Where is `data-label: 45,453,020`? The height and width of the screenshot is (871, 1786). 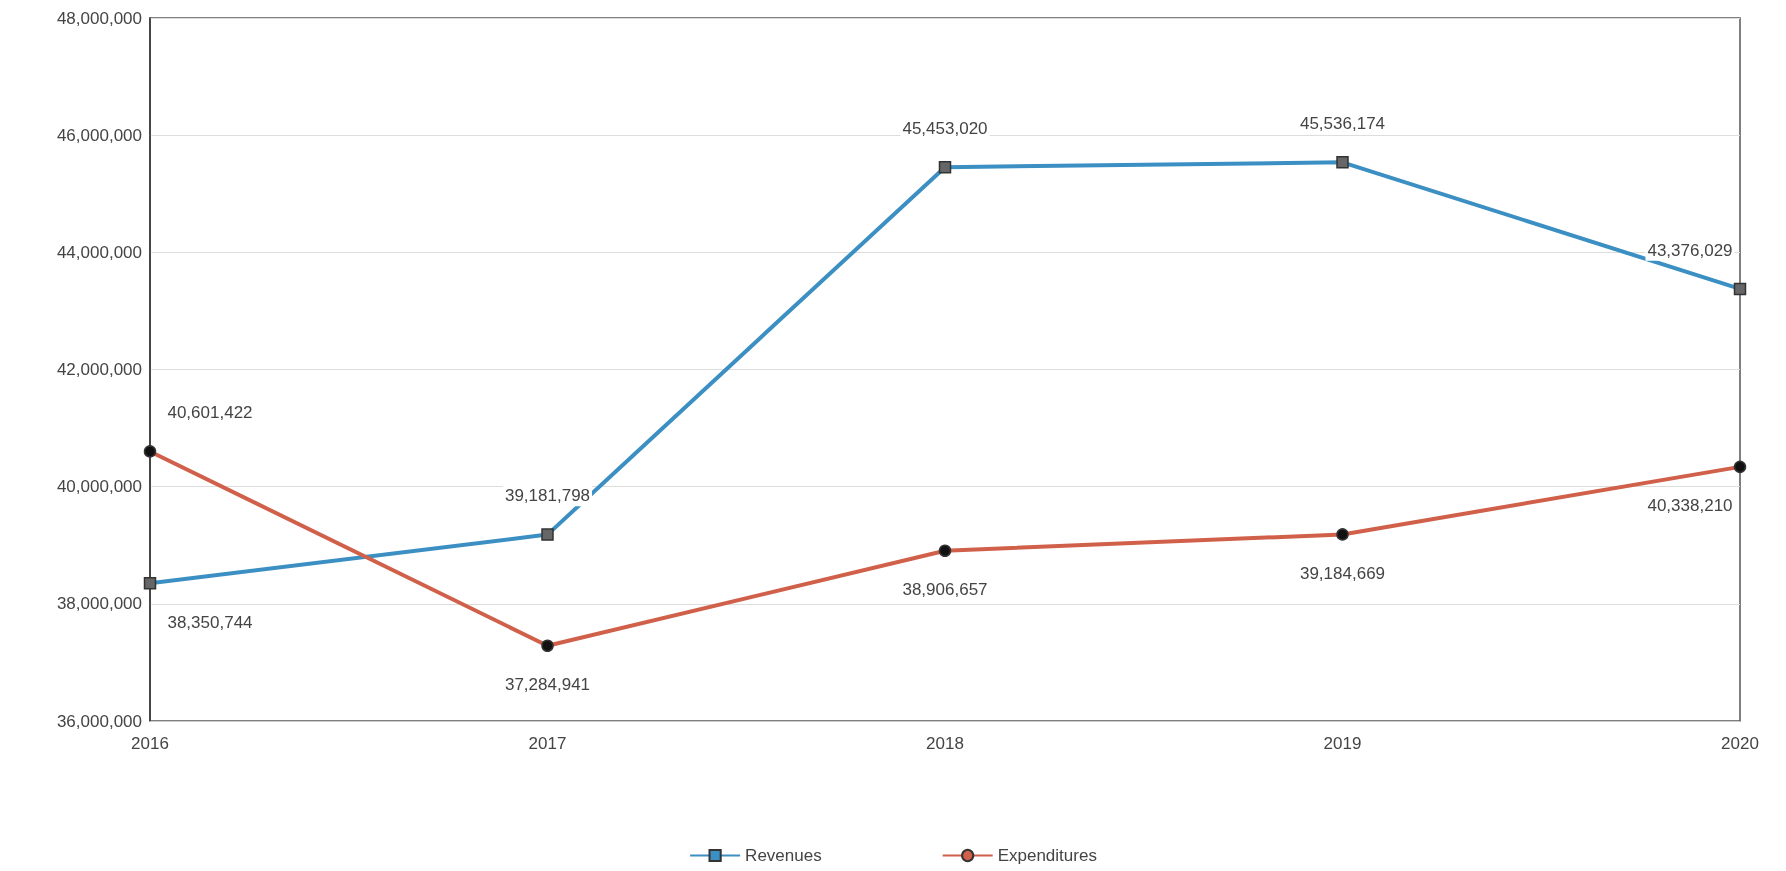
data-label: 45,453,020 is located at coordinates (945, 128).